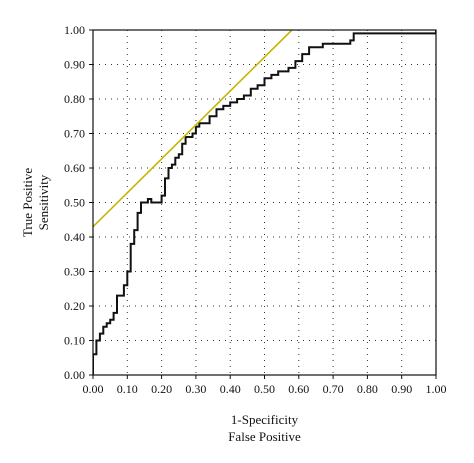 The width and height of the screenshot is (474, 463). What do you see at coordinates (436, 389) in the screenshot?
I see `x-tick-label: 1.00` at bounding box center [436, 389].